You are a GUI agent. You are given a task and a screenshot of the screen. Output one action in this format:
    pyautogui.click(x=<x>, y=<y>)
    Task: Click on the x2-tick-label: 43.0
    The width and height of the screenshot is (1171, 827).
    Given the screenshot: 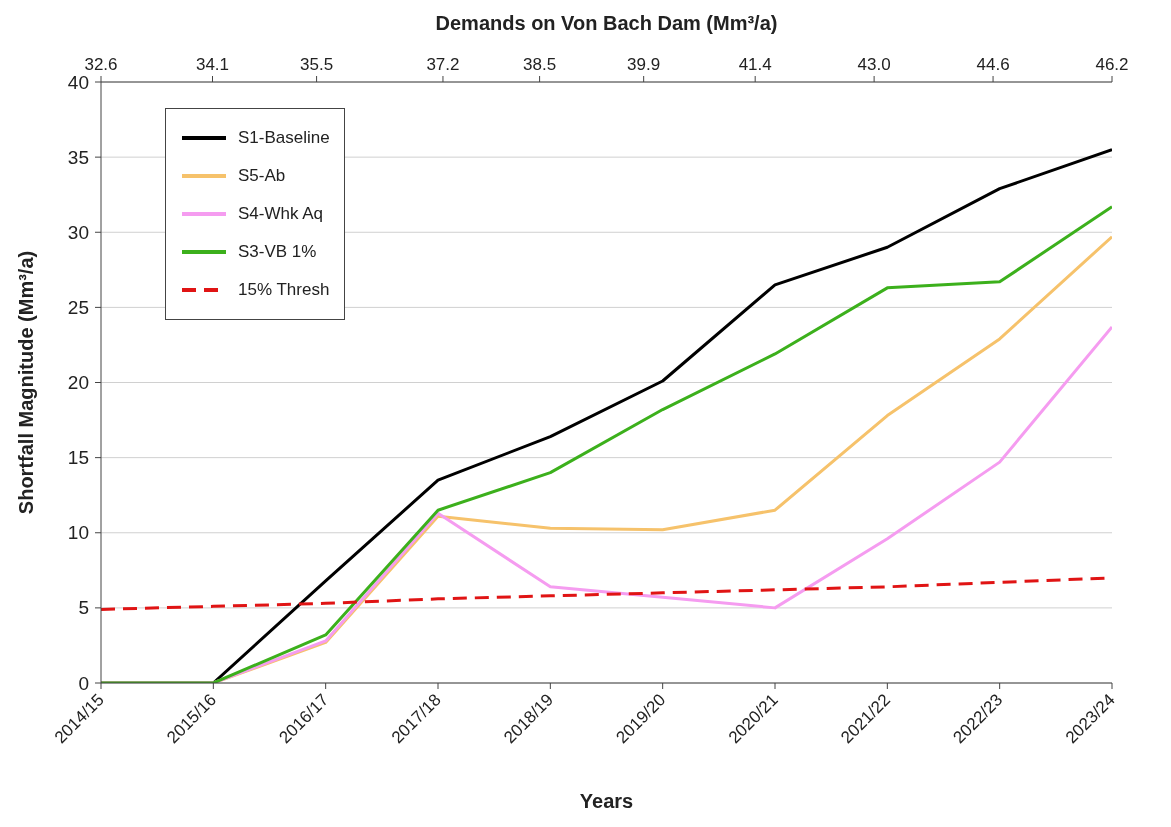 What is the action you would take?
    pyautogui.click(x=874, y=64)
    